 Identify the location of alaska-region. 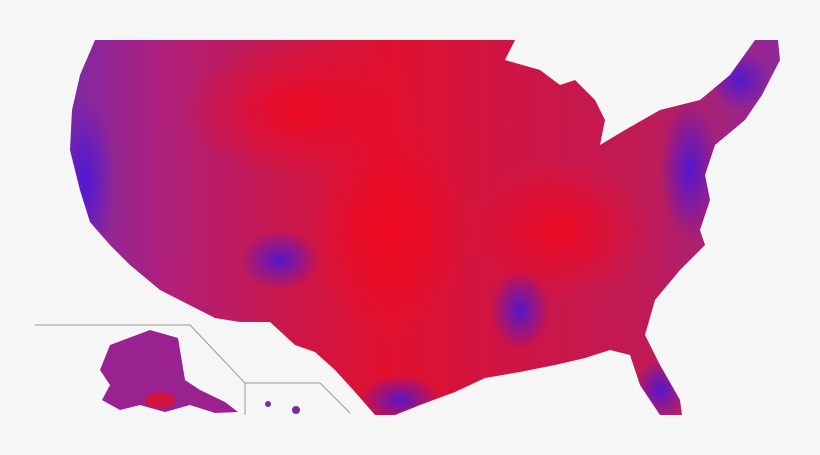
(160, 400).